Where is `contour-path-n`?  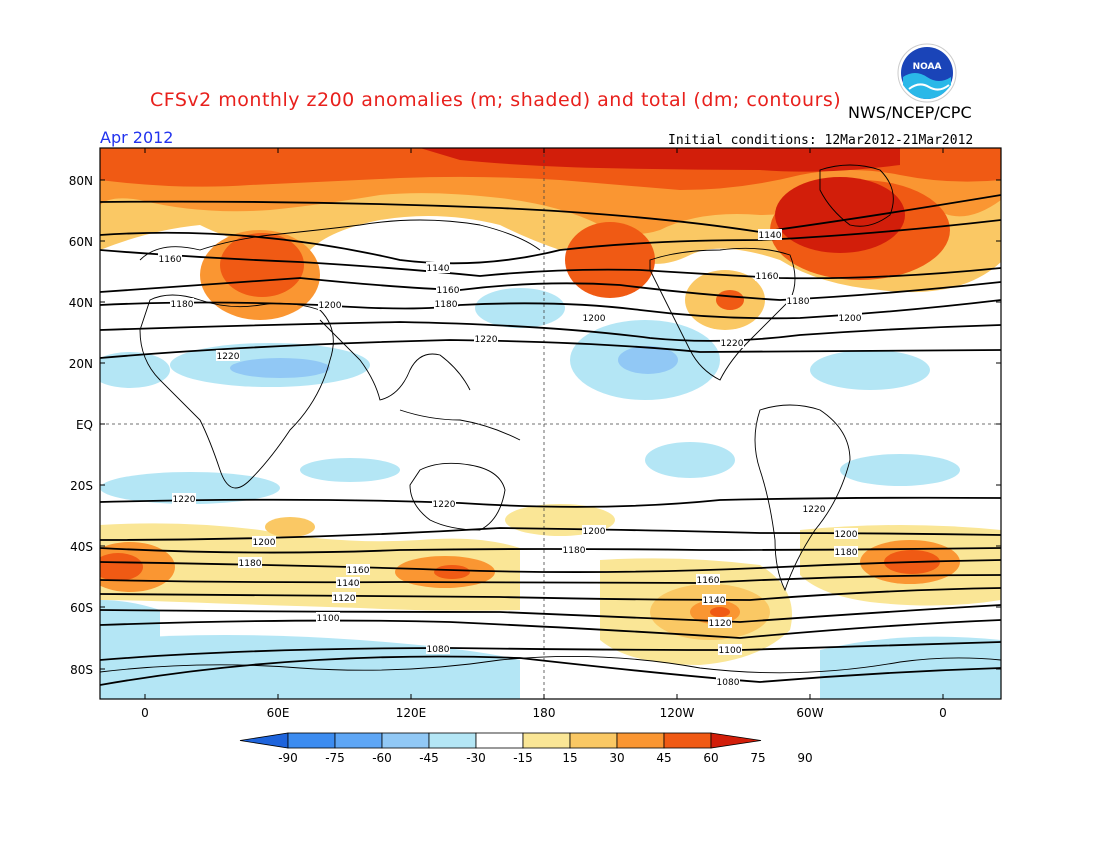 contour-path-n is located at coordinates (550, 613).